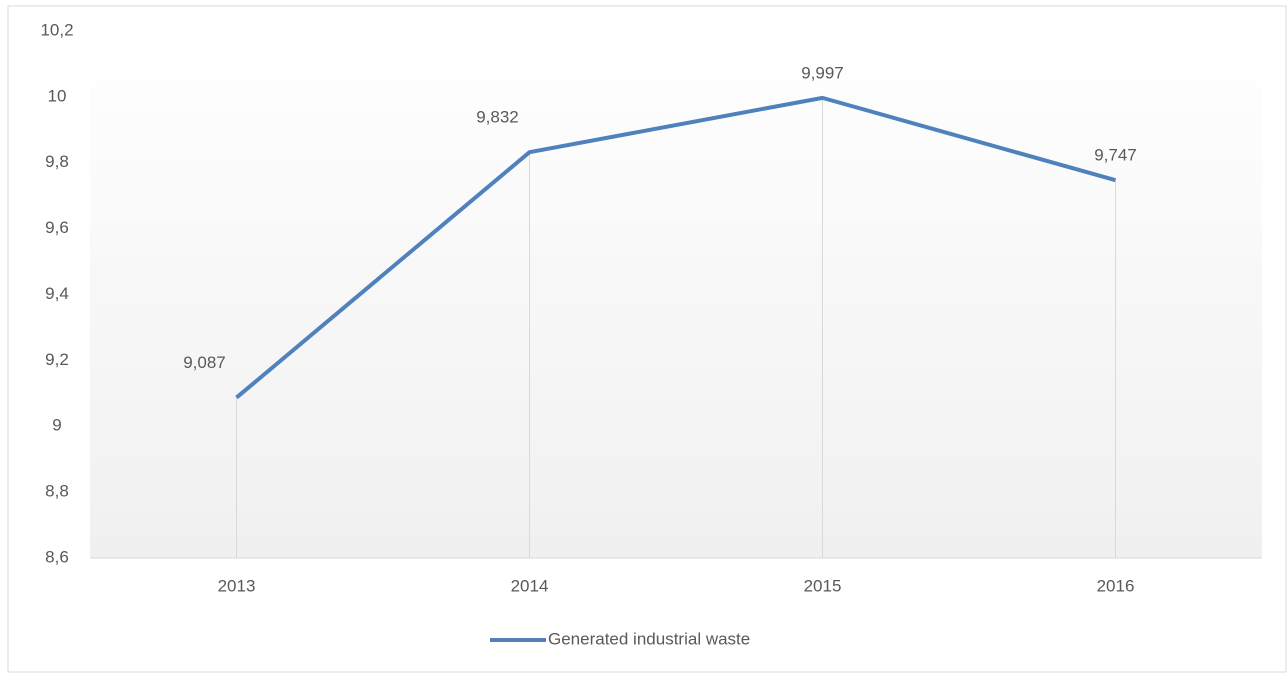 Image resolution: width=1287 pixels, height=673 pixels. Describe the element at coordinates (823, 585) in the screenshot. I see `x-tick-label: 2015` at that location.